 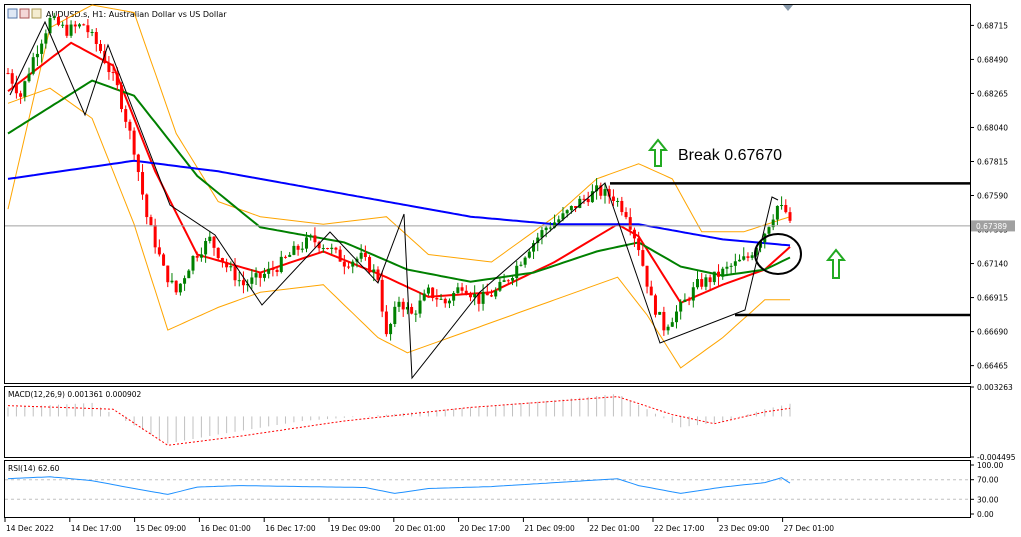 I want to click on maximize-icon, so click(x=36, y=13).